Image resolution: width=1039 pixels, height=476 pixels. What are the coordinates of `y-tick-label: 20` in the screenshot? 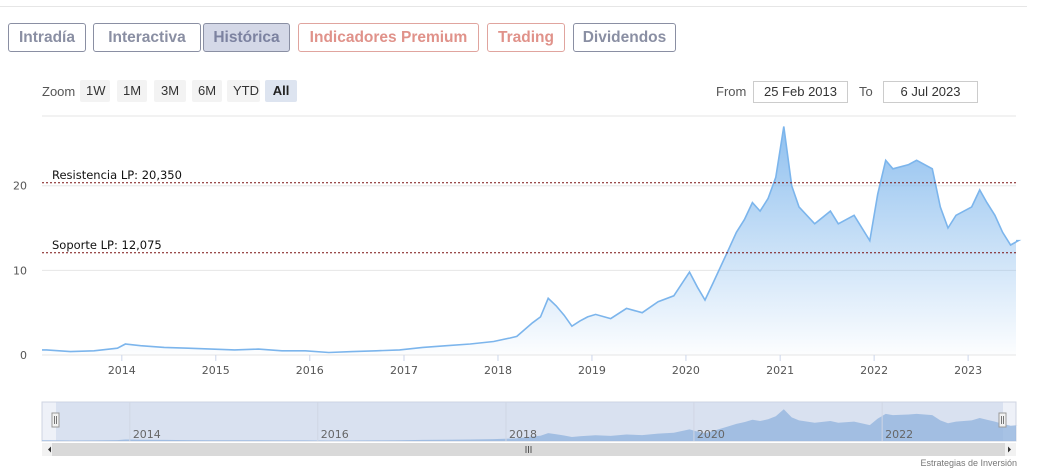 It's located at (20, 186).